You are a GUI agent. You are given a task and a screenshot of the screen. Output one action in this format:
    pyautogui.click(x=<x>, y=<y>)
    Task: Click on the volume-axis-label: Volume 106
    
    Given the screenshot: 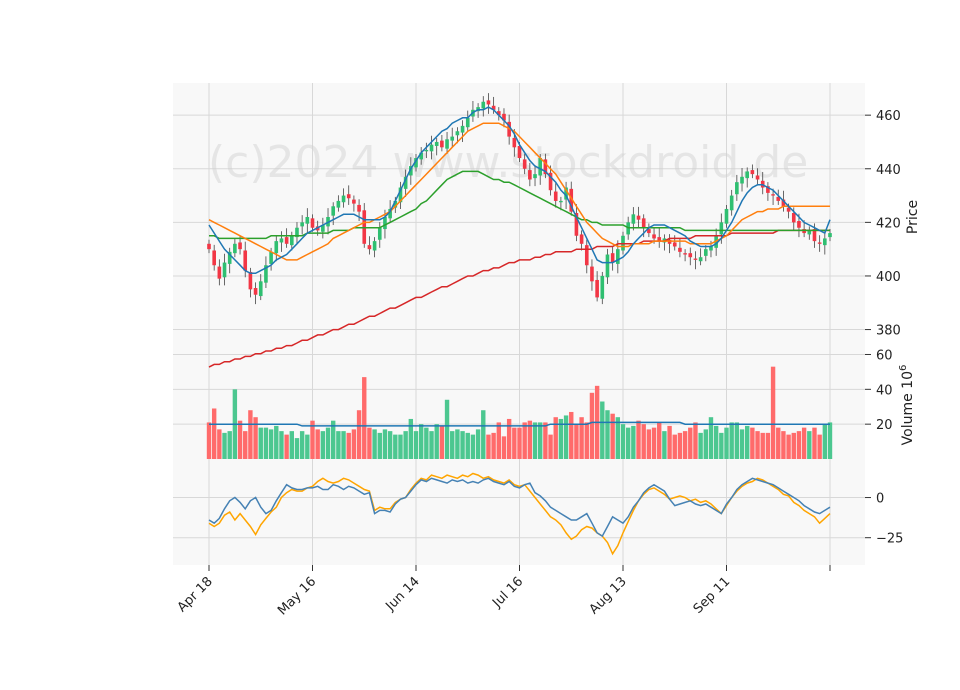 What is the action you would take?
    pyautogui.click(x=907, y=405)
    